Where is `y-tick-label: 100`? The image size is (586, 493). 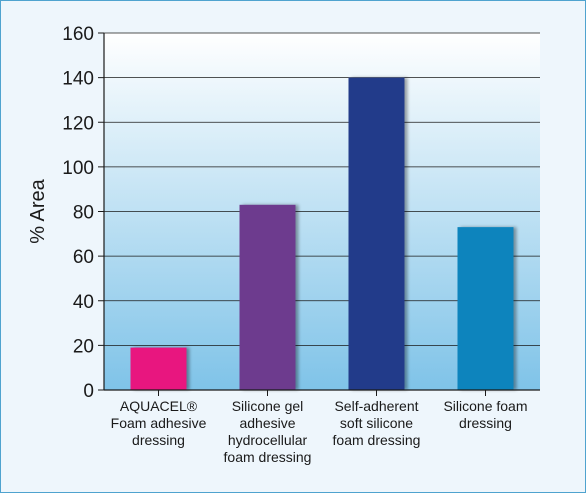 y-tick-label: 100 is located at coordinates (78, 168).